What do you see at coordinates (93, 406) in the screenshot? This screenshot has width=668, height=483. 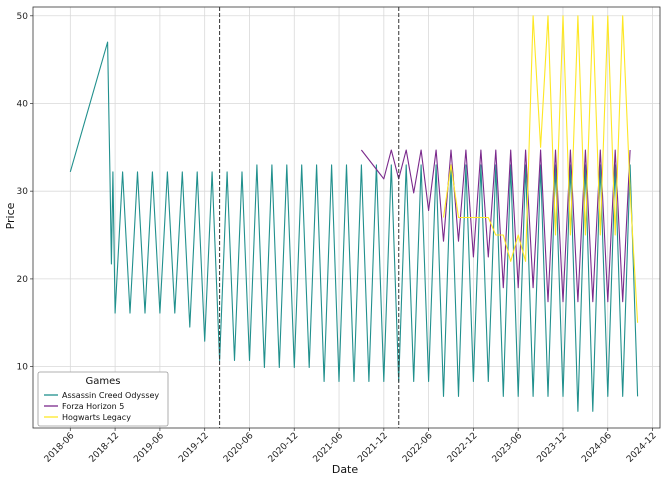 I see `legend-entry-forza-horizon-5: Forza Horizon 5` at bounding box center [93, 406].